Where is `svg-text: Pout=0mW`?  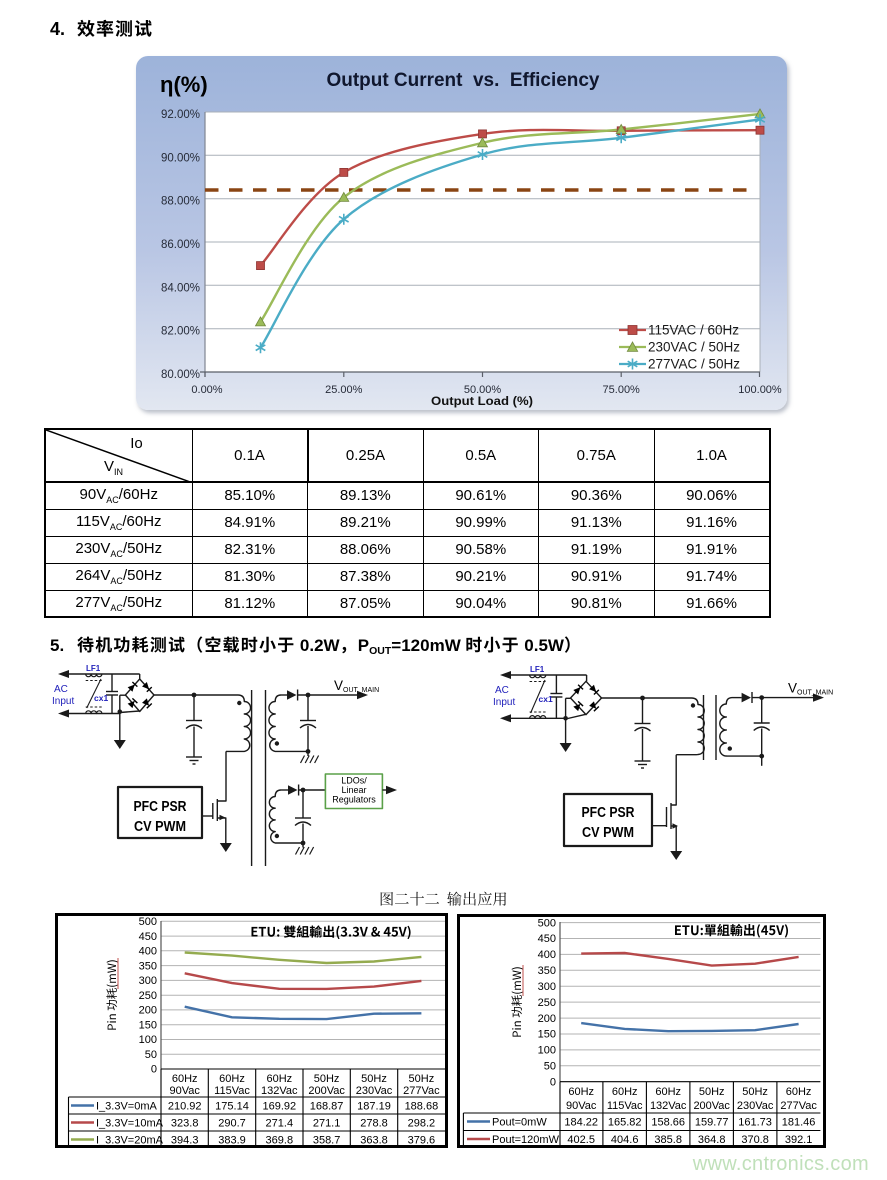 svg-text: Pout=0mW is located at coordinates (519, 1123).